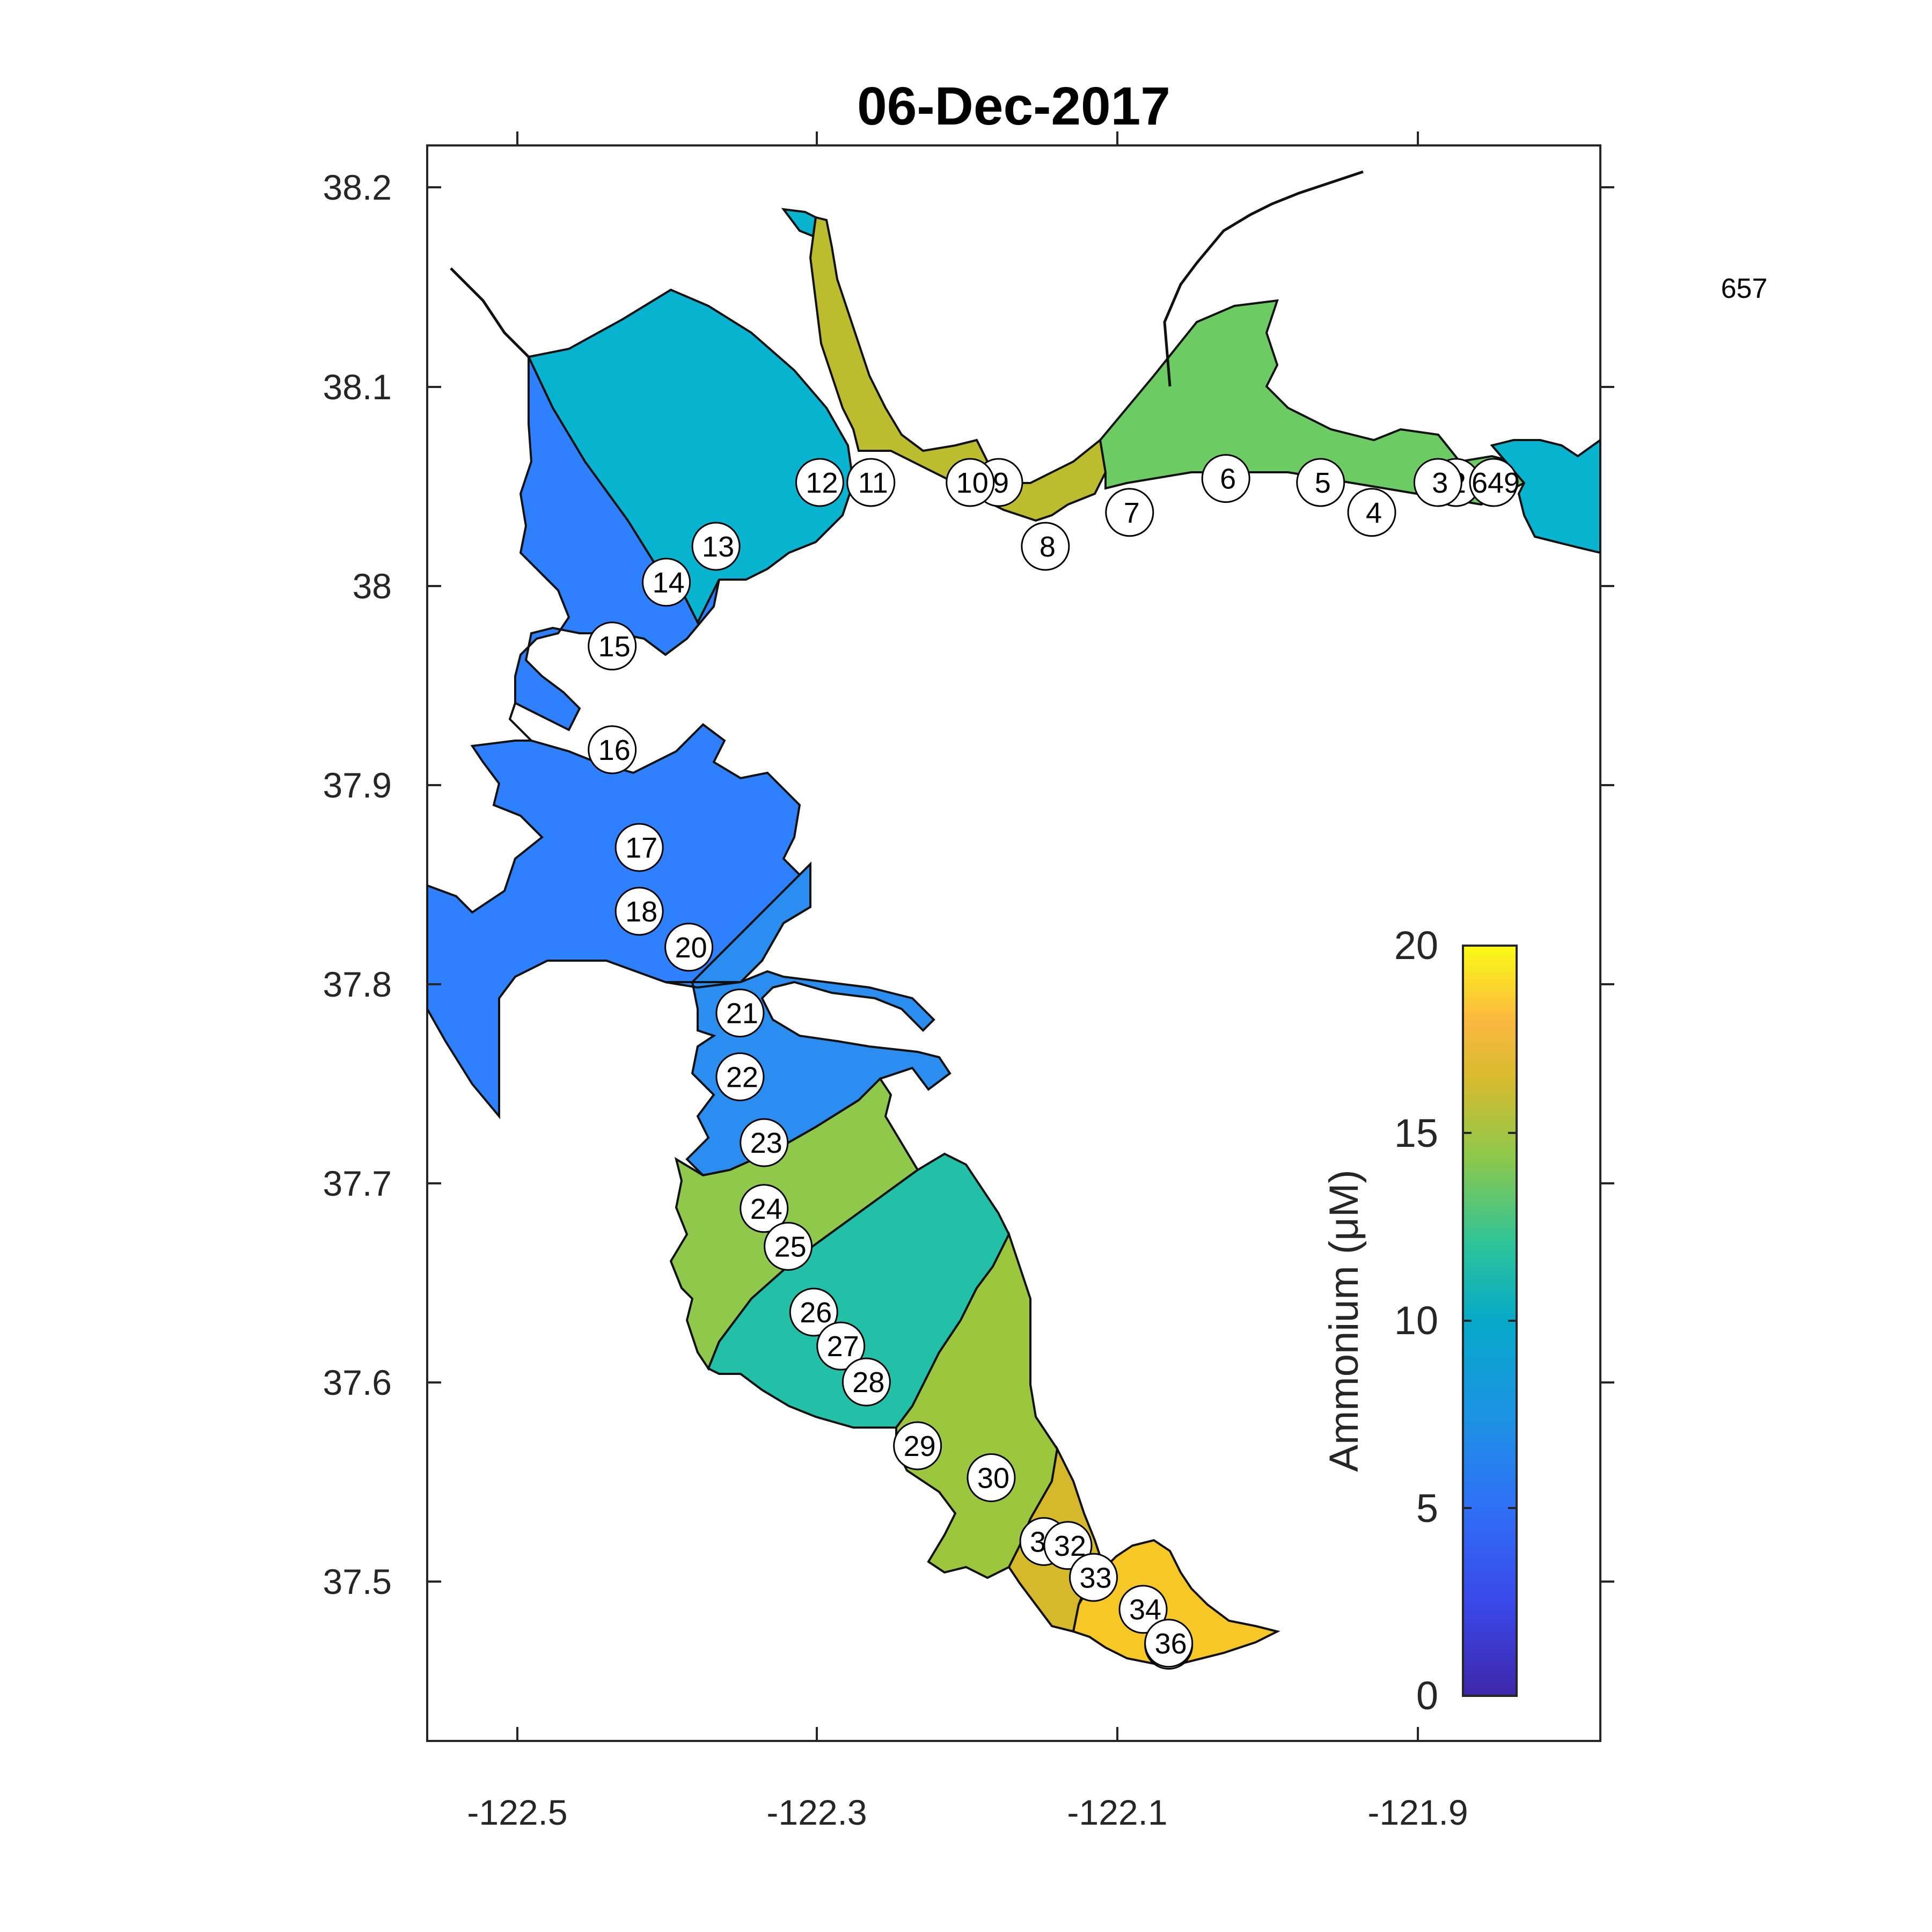  I want to click on station-label: 36, so click(1171, 1644).